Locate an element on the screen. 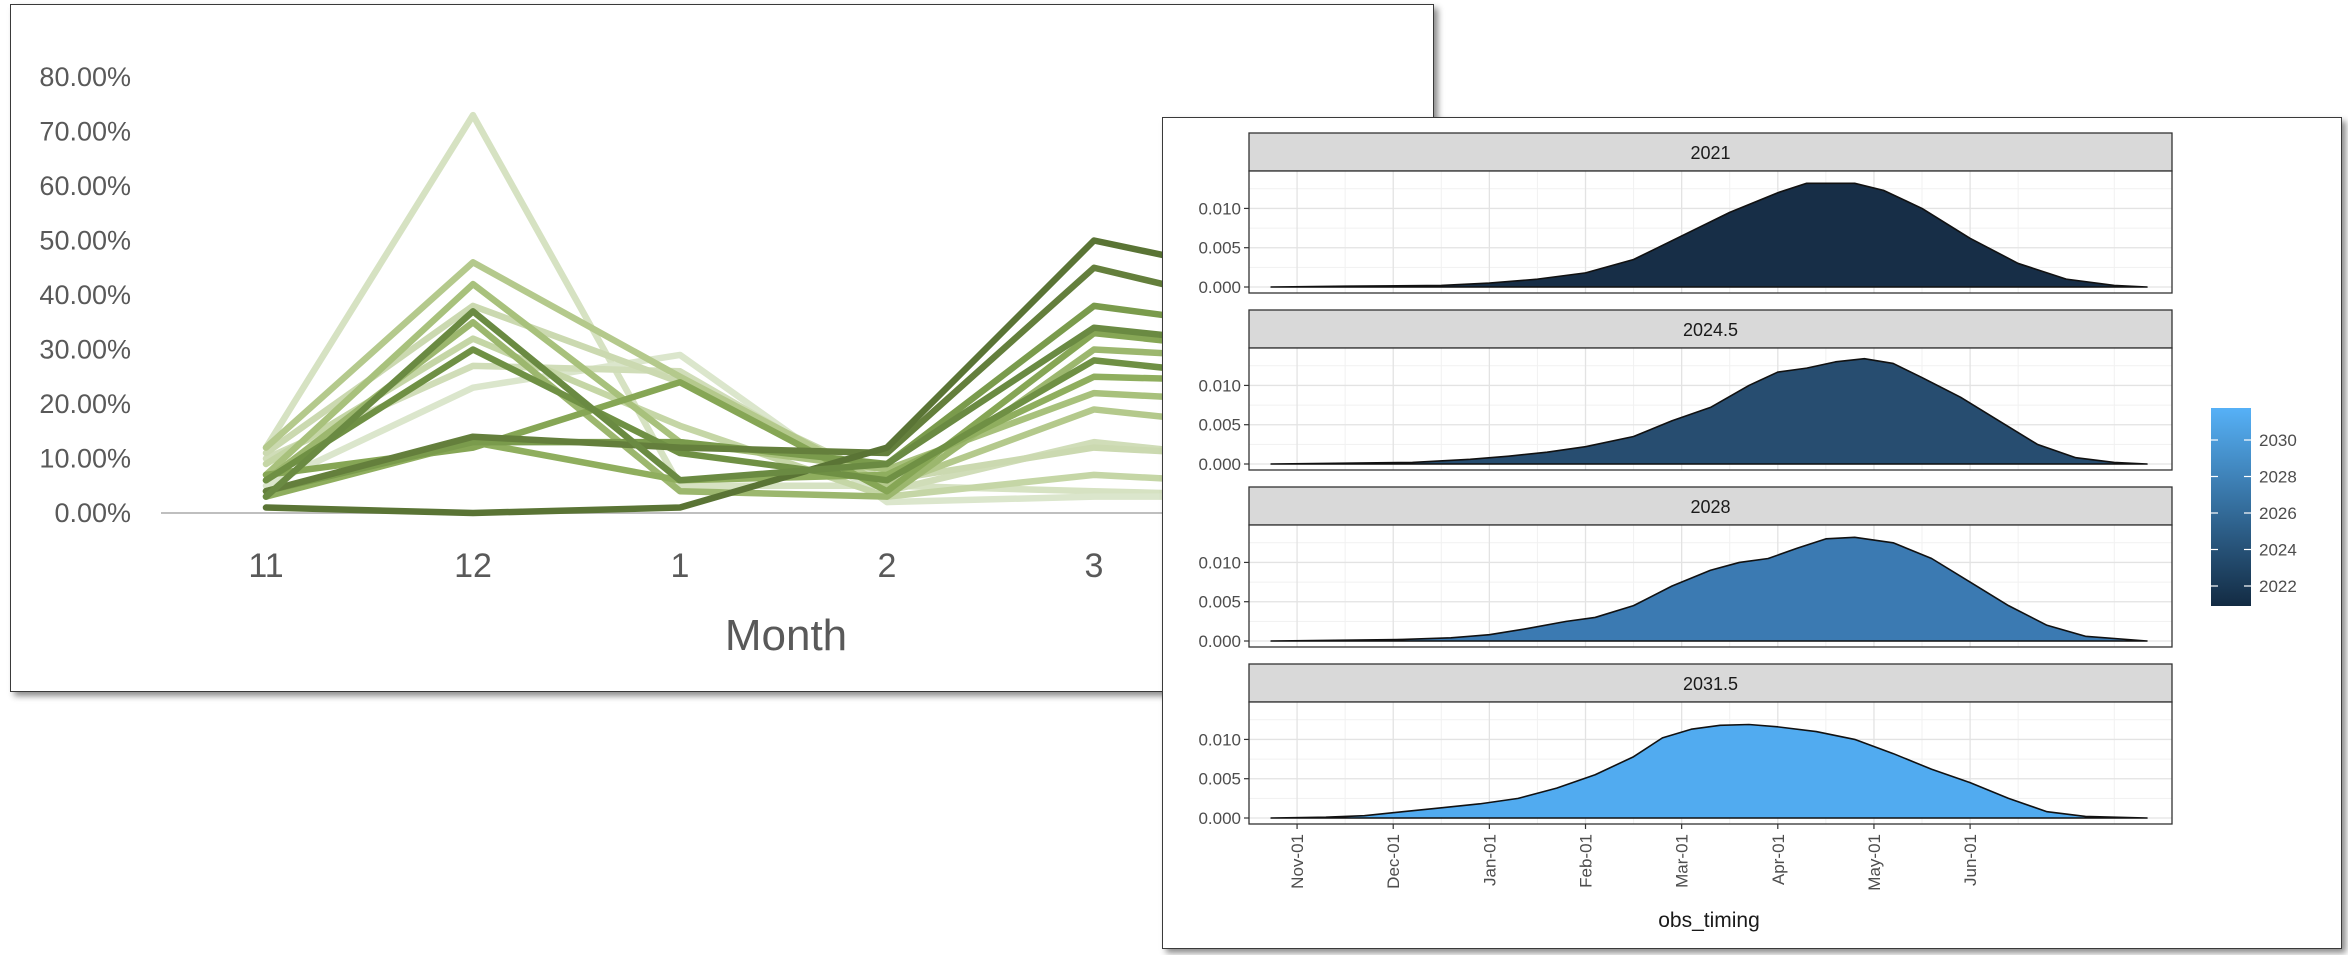 Image resolution: width=2348 pixels, height=955 pixels. legend-tick-label: 2022 is located at coordinates (2278, 586).